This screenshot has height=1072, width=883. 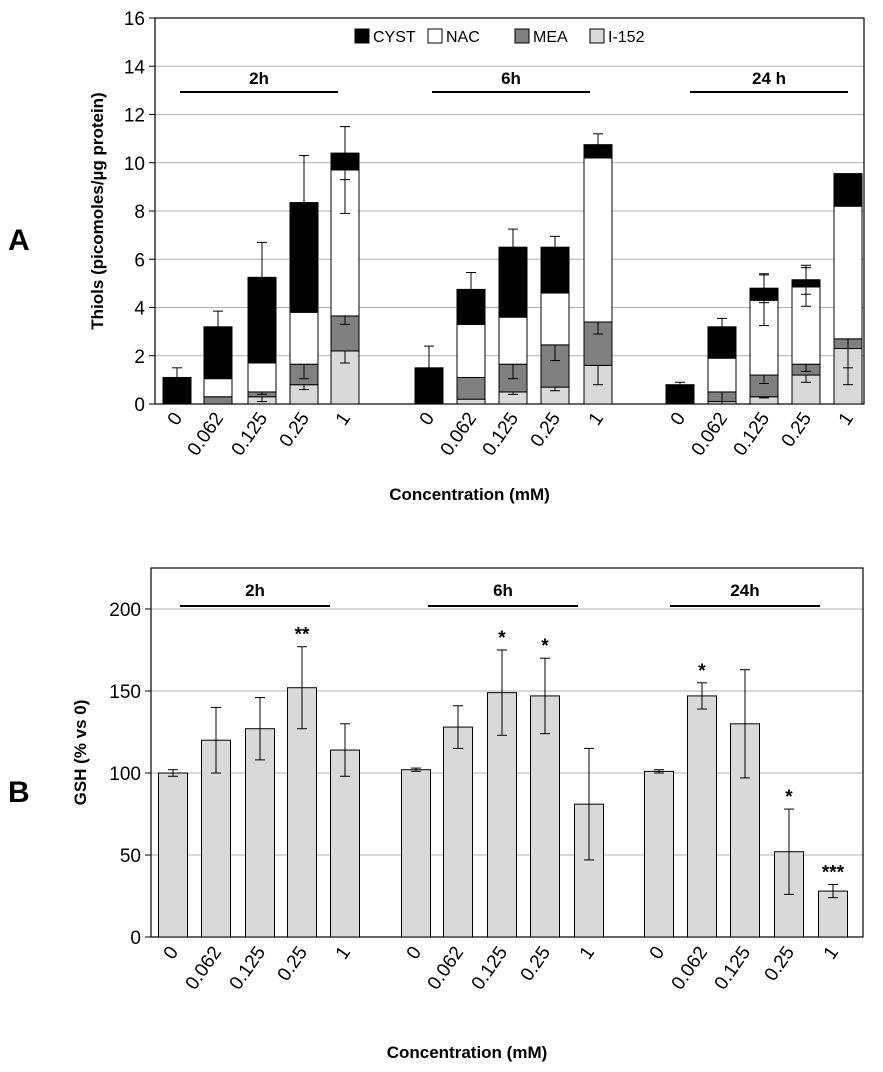 What do you see at coordinates (769, 78) in the screenshot?
I see `group-label: 24 h` at bounding box center [769, 78].